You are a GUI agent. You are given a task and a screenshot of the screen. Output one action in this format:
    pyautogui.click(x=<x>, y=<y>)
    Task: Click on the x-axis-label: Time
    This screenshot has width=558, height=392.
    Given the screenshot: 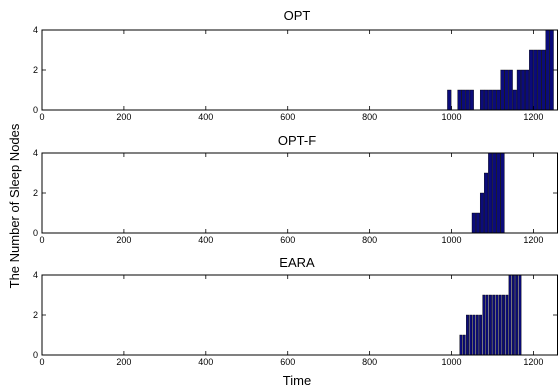 What is the action you would take?
    pyautogui.click(x=297, y=380)
    